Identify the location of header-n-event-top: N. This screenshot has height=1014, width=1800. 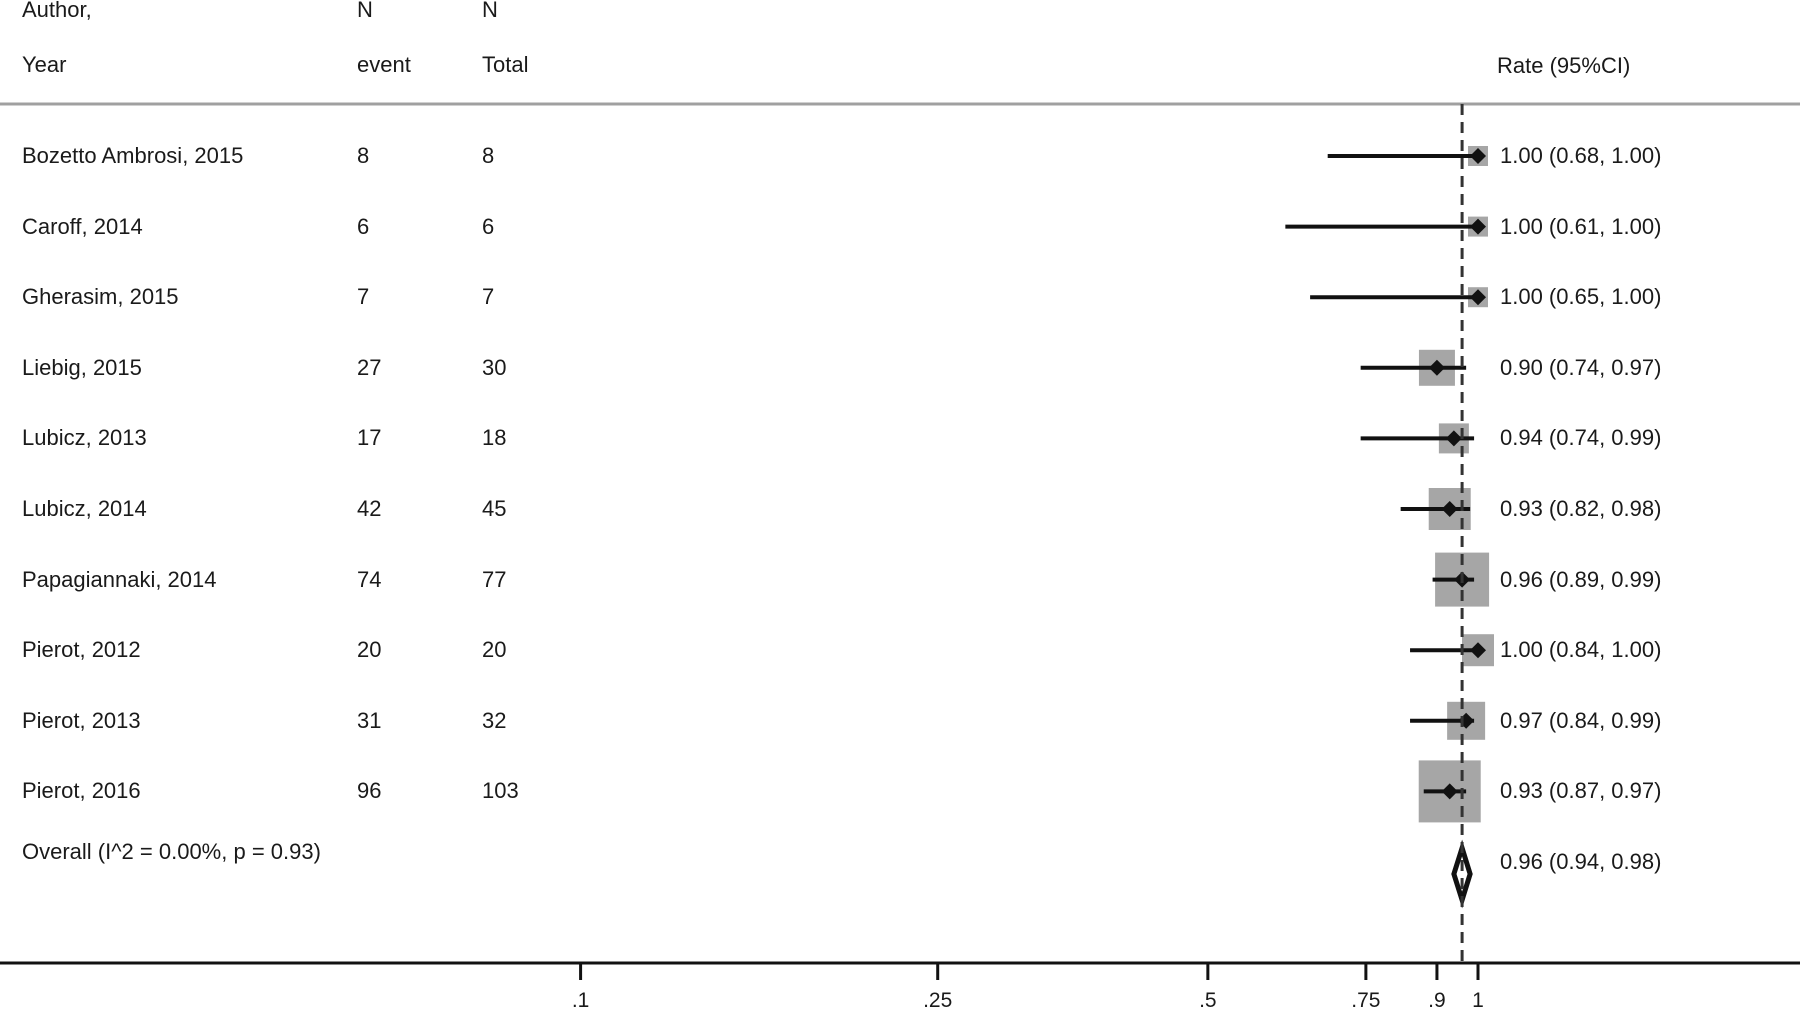
(365, 11).